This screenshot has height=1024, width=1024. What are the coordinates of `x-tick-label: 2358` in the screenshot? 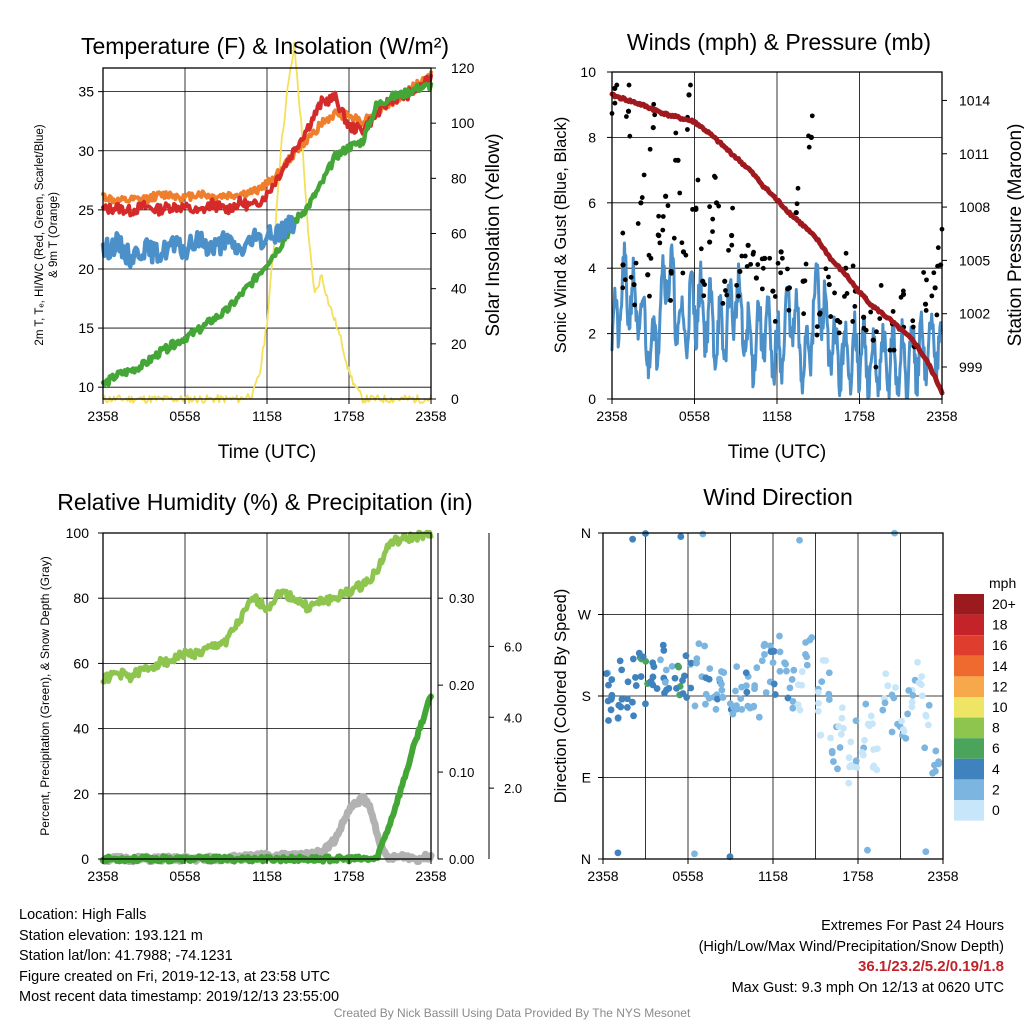 It's located at (602, 876).